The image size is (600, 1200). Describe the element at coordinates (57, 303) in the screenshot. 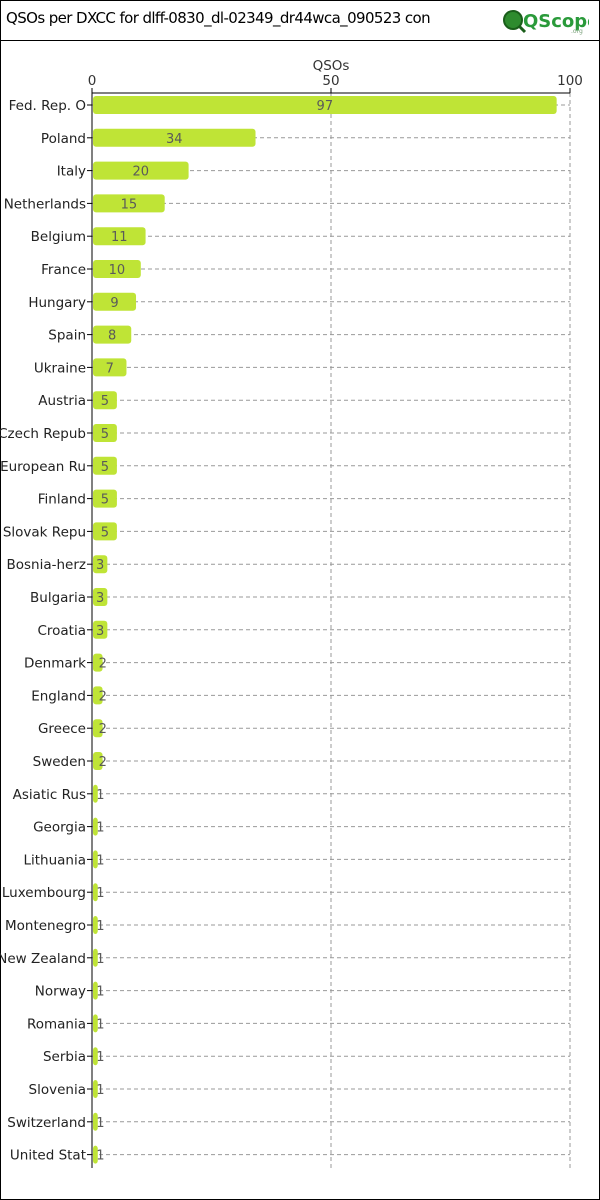

I see `category-label: Hungary` at that location.